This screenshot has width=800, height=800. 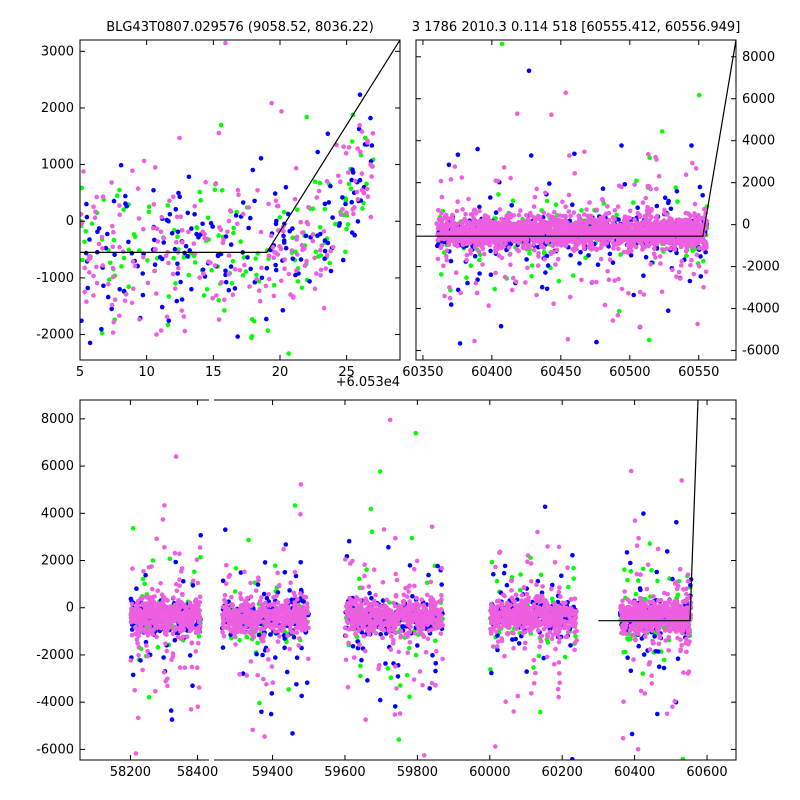 What do you see at coordinates (213, 372) in the screenshot?
I see `x-tick-label: 15` at bounding box center [213, 372].